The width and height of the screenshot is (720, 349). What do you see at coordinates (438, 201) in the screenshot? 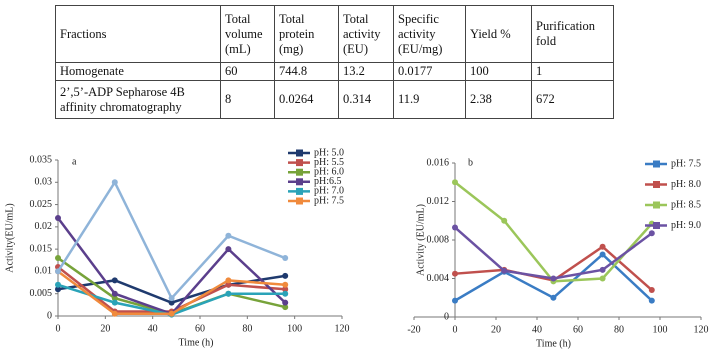
I see `y-tick-label: 0.012` at bounding box center [438, 201].